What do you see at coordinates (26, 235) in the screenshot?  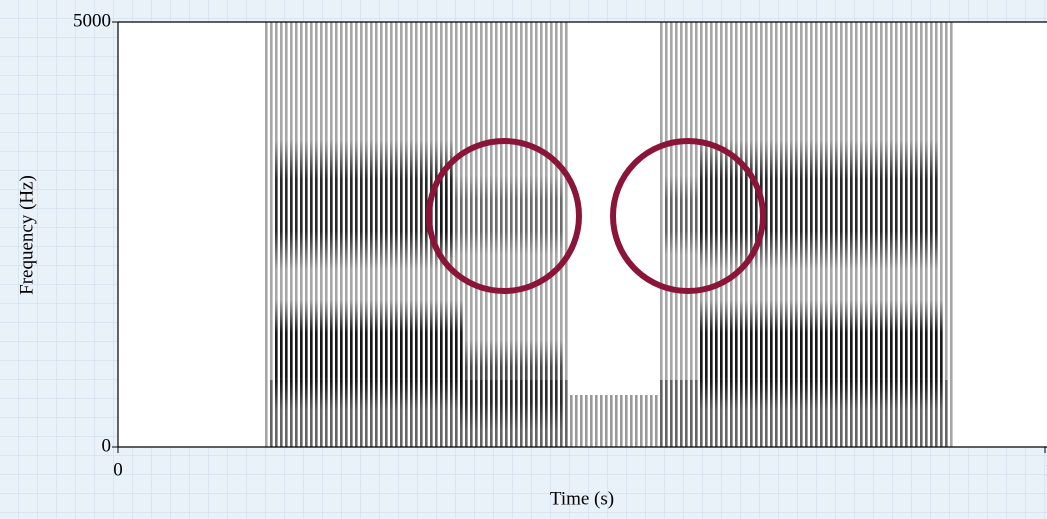 I see `y-axis-label: Frequency (Hz)` at bounding box center [26, 235].